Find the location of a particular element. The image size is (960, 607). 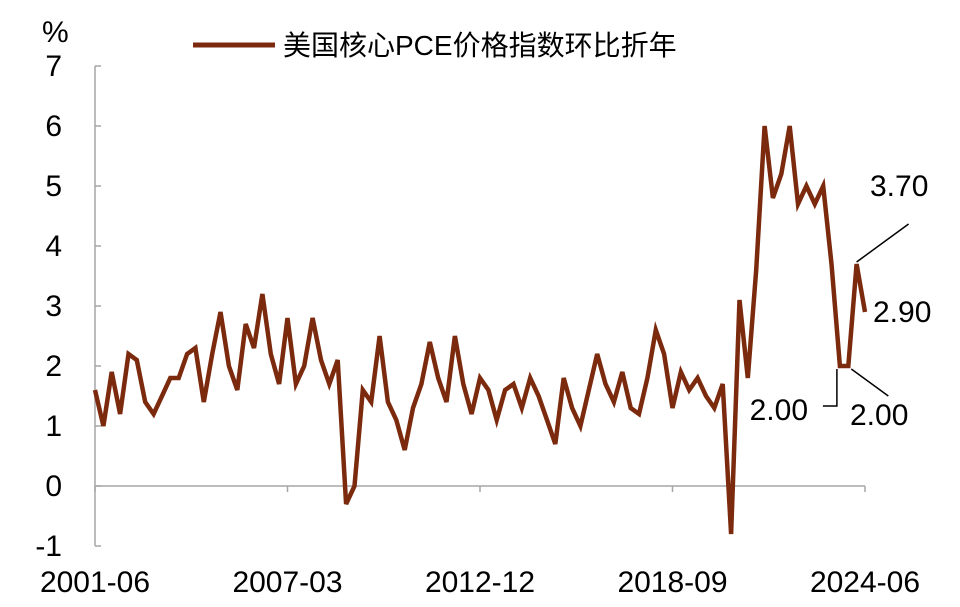

y-tick-label: 3 is located at coordinates (53, 306).